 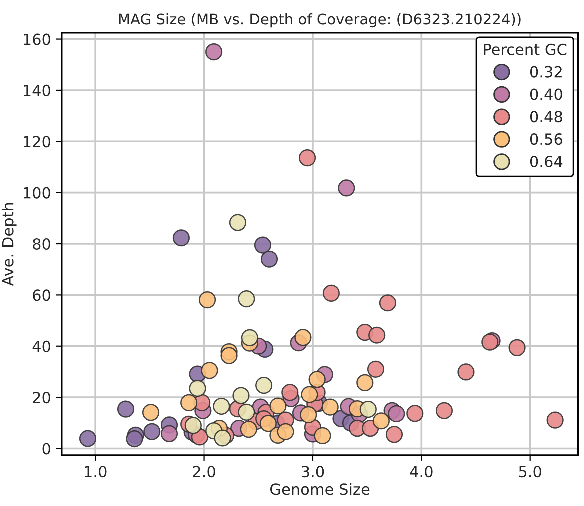 What do you see at coordinates (546, 94) in the screenshot?
I see `legend-label: 0.40` at bounding box center [546, 94].